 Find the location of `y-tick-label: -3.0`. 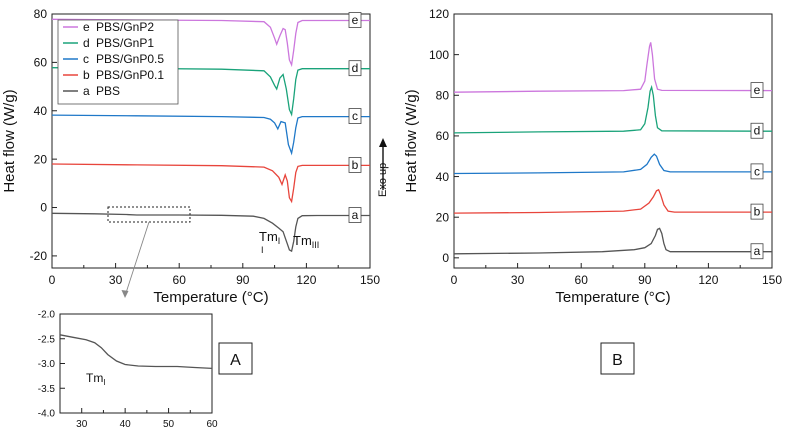

y-tick-label: -3.0 is located at coordinates (47, 364).